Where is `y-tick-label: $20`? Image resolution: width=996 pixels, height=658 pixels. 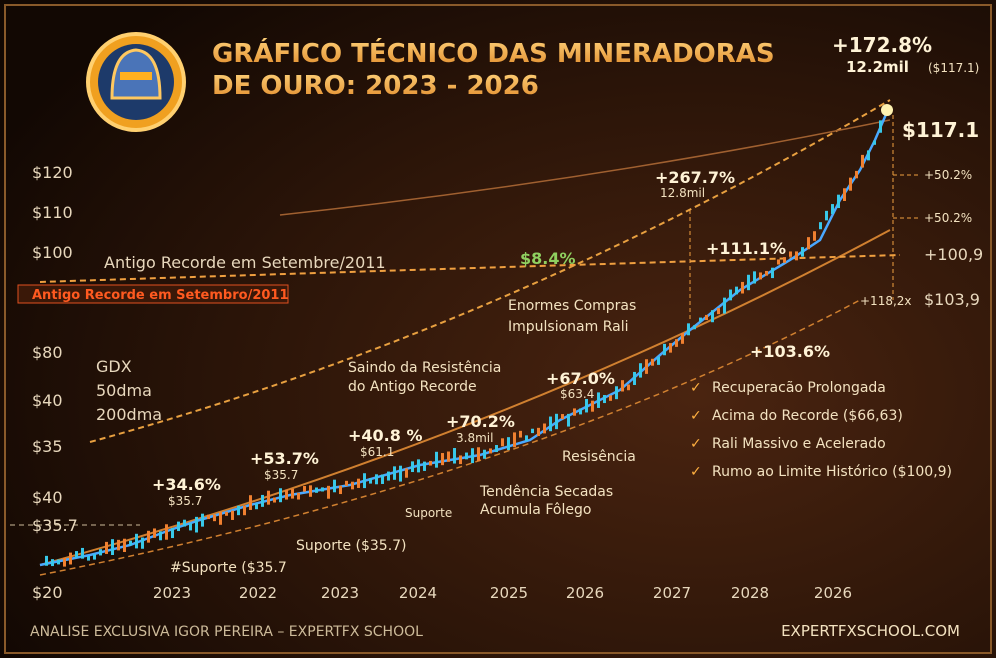
y-tick-label: $20 is located at coordinates (47, 592).